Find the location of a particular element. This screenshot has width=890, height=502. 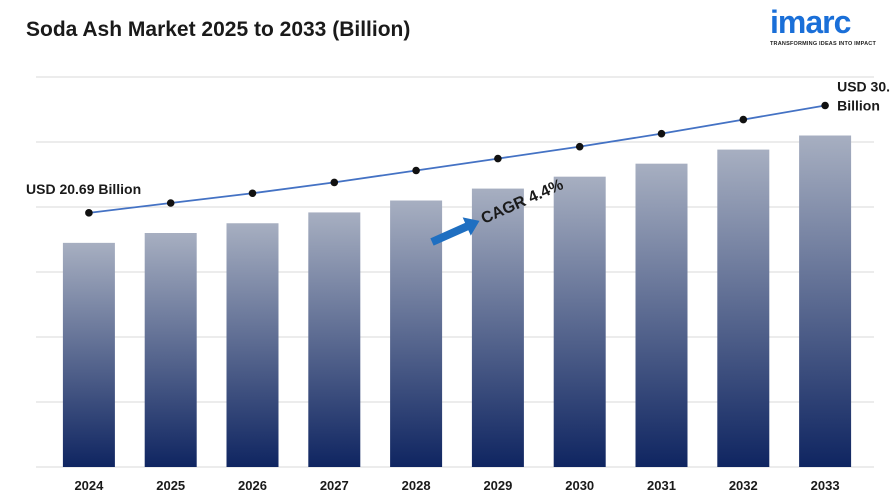

x-tick-label: 2031 is located at coordinates (661, 485).